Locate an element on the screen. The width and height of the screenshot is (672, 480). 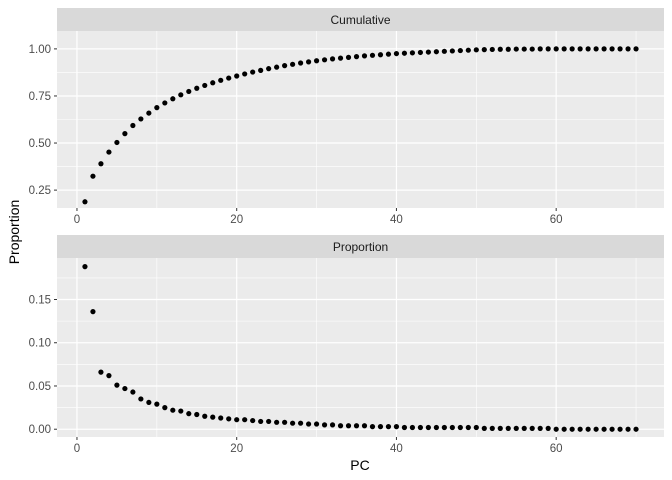
x-tick-label: 60 is located at coordinates (556, 449).